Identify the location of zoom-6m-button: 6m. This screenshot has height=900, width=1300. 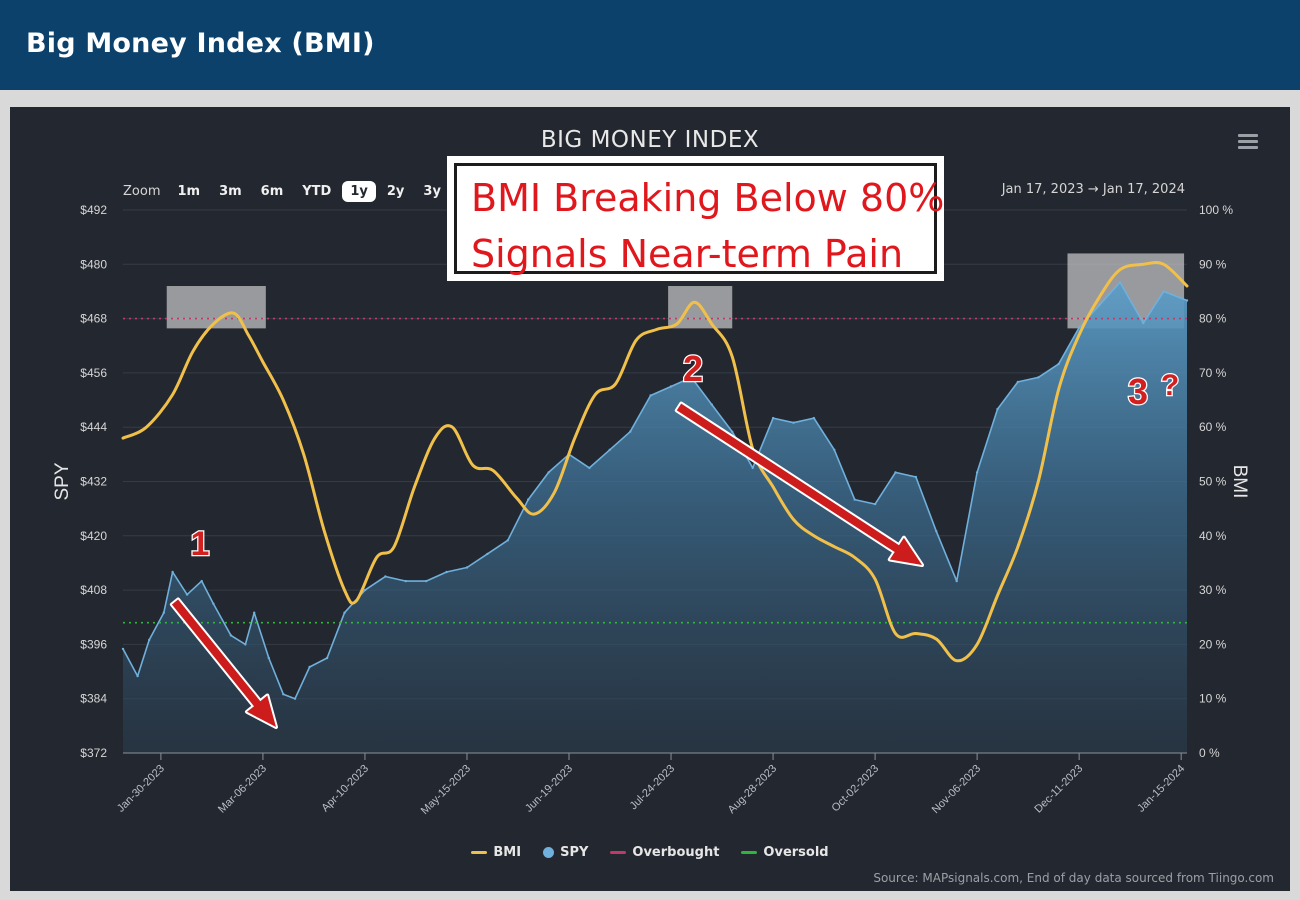
(272, 191).